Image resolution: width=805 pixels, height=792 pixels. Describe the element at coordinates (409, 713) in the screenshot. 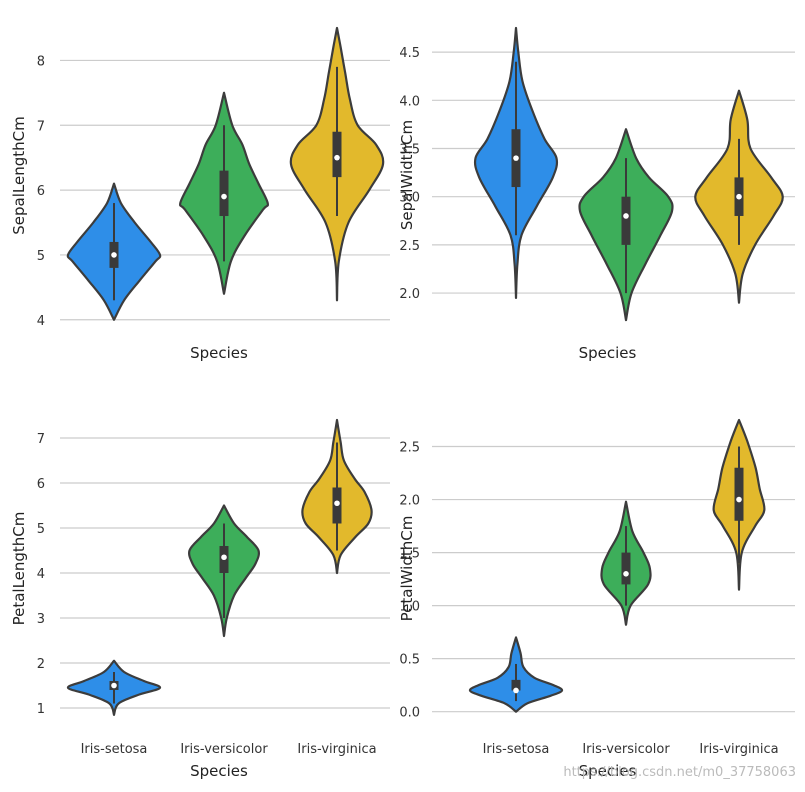

I see `y-tick-label: 0.0` at that location.